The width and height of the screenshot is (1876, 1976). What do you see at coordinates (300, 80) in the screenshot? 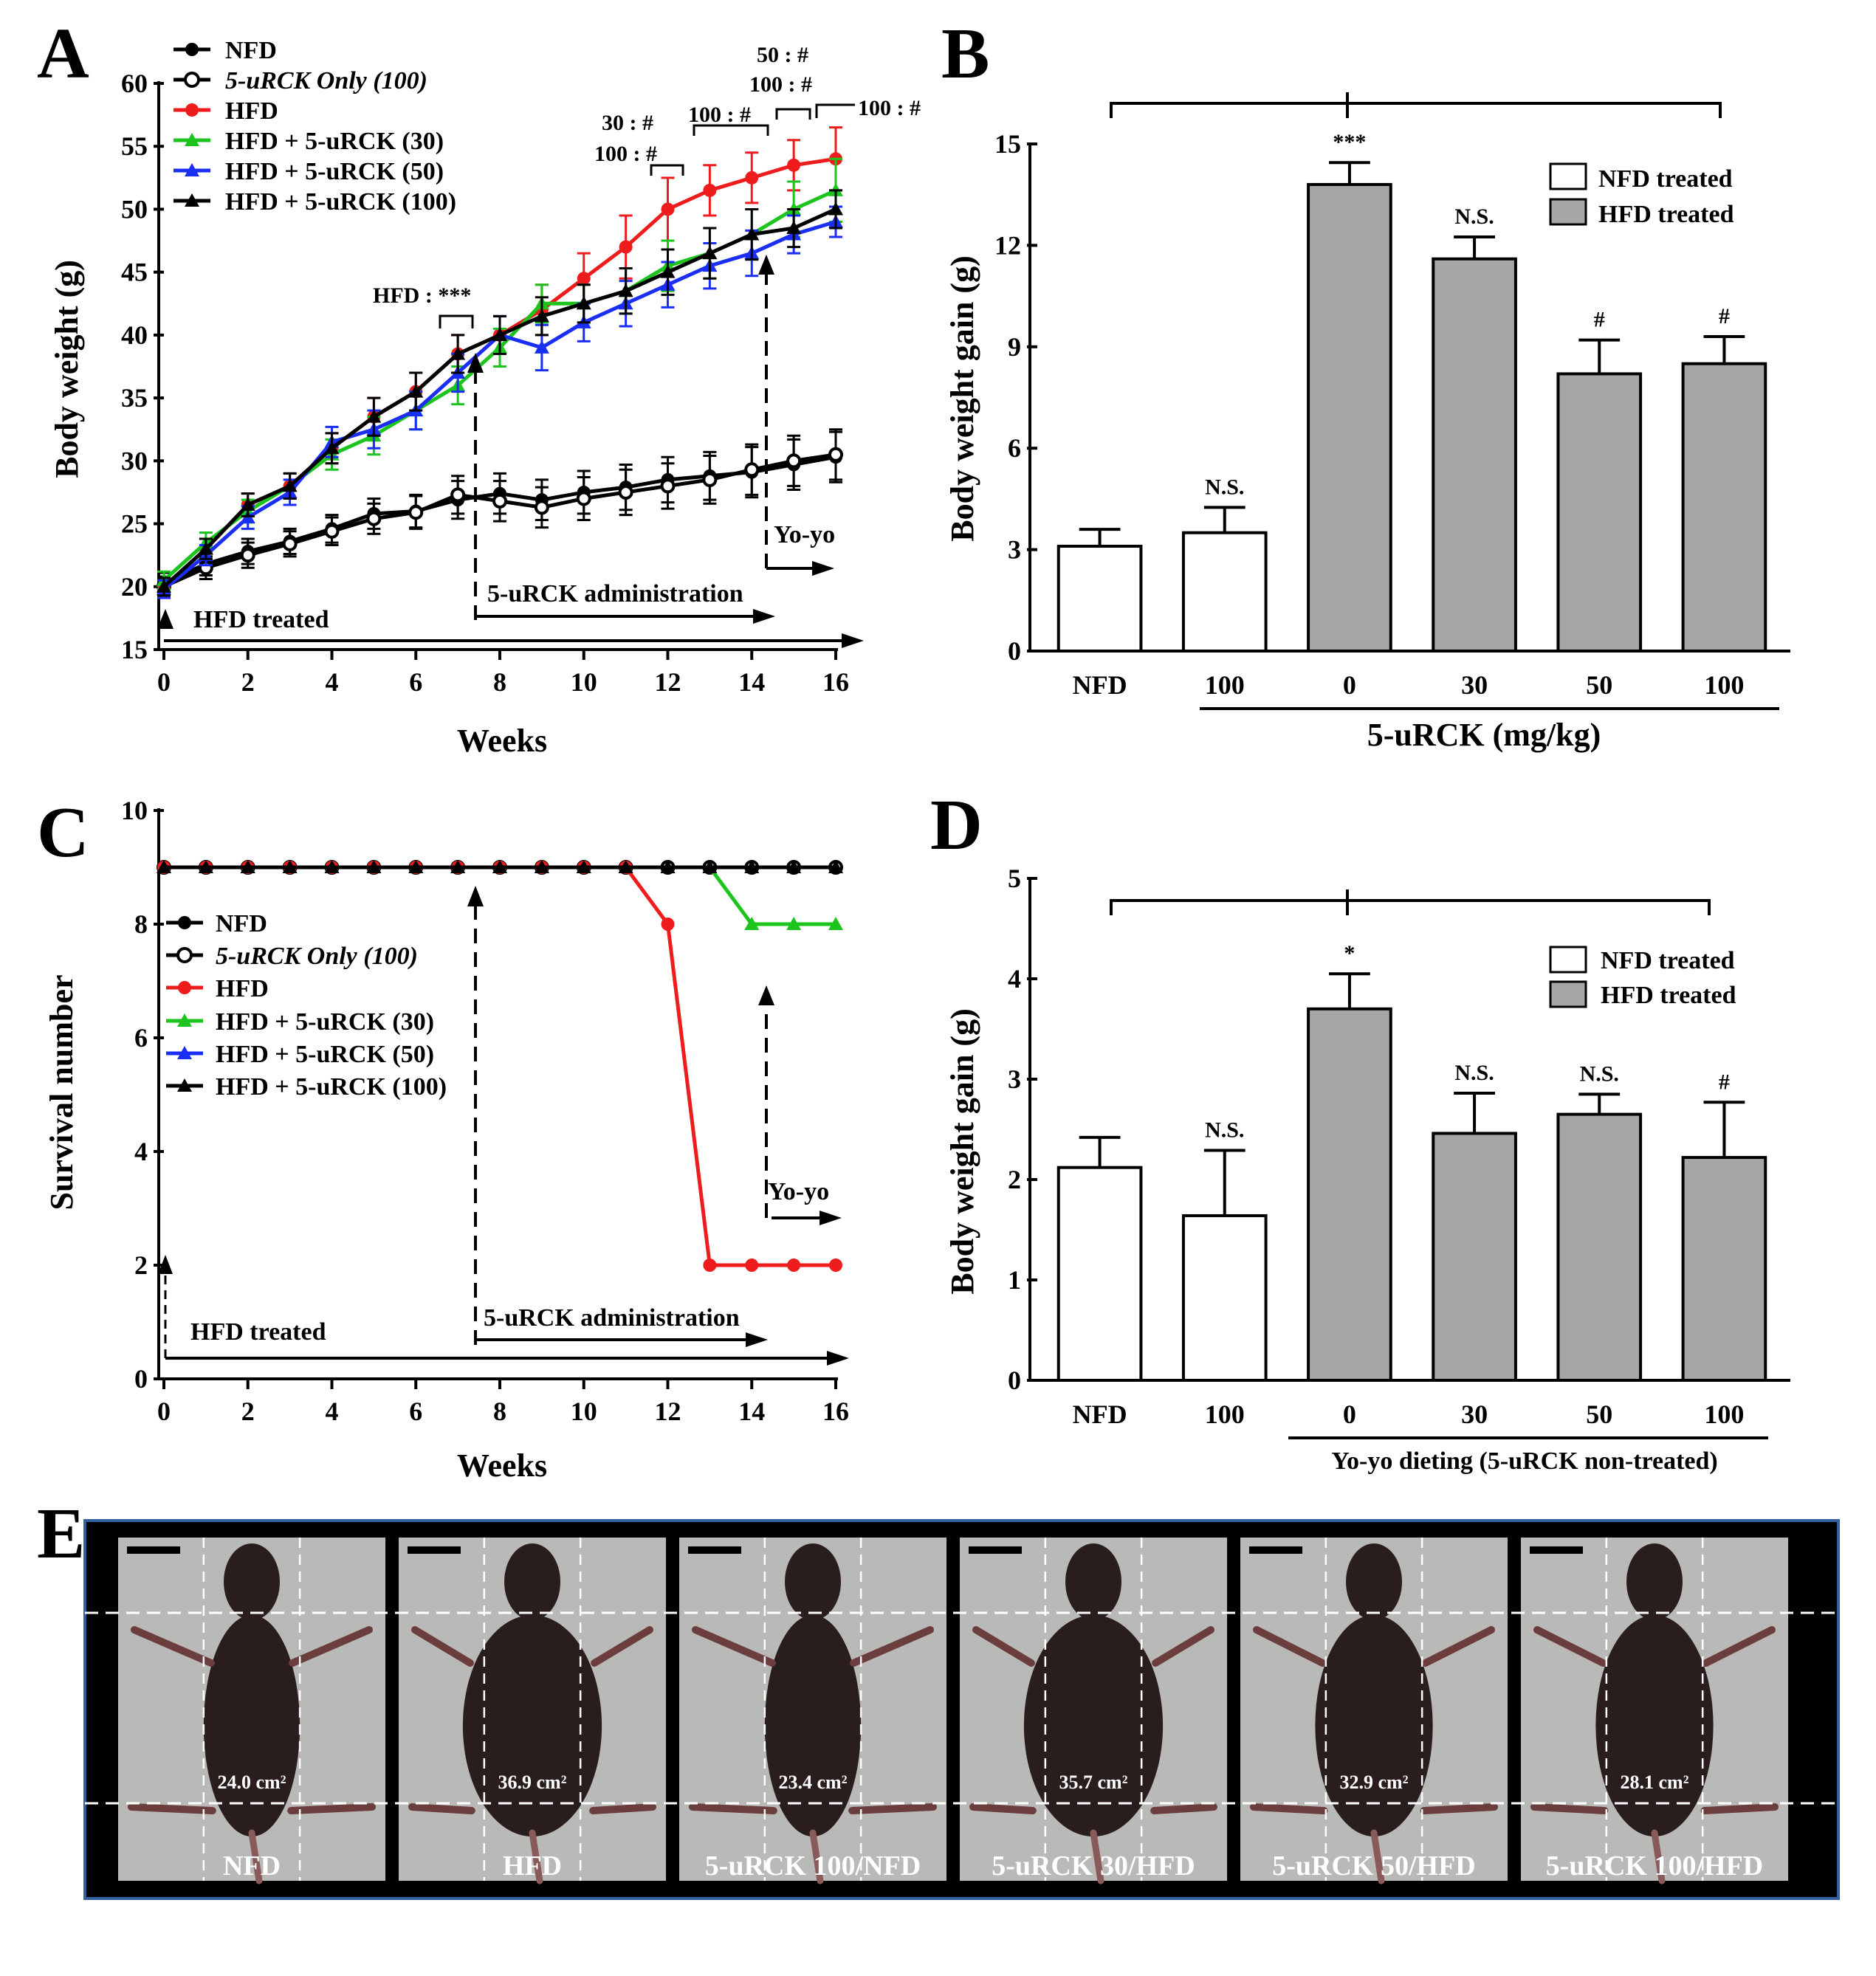
I see `legend-a-urck-only: 5-uRCK Only (100)` at bounding box center [300, 80].